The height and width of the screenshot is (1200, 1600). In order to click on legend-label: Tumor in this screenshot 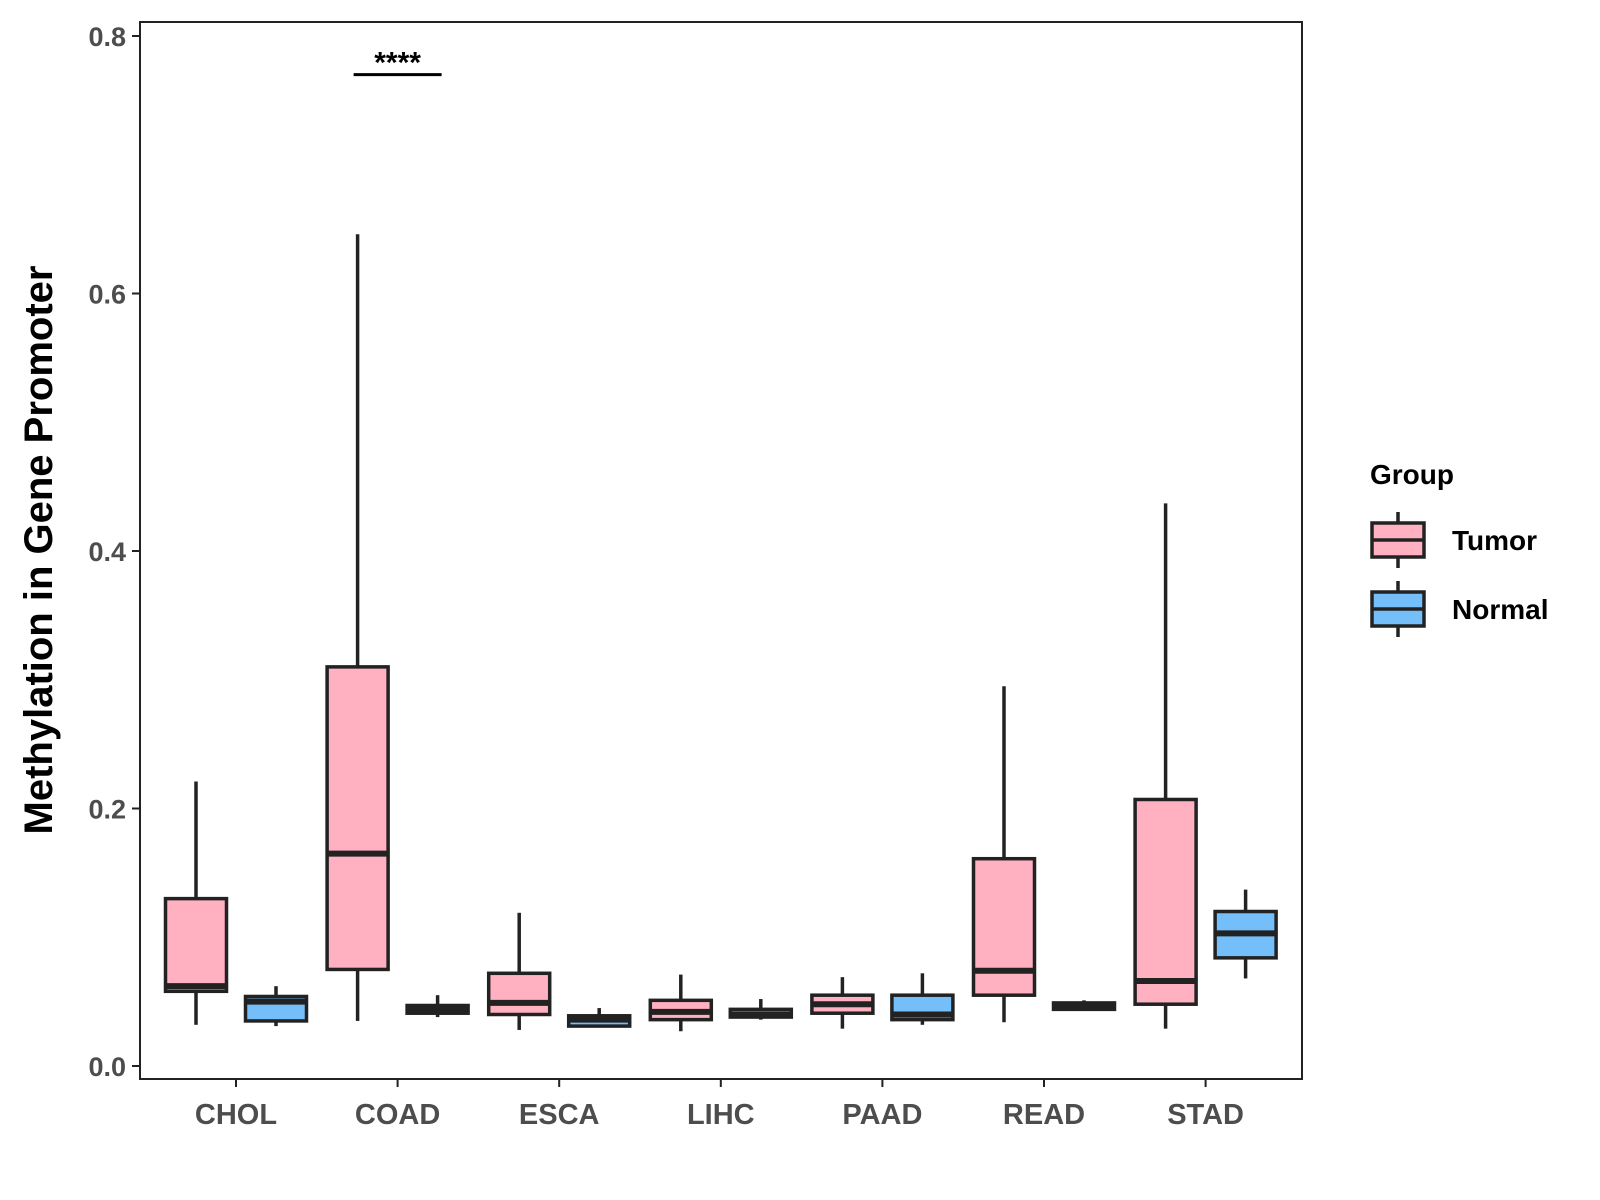, I will do `click(1494, 540)`.